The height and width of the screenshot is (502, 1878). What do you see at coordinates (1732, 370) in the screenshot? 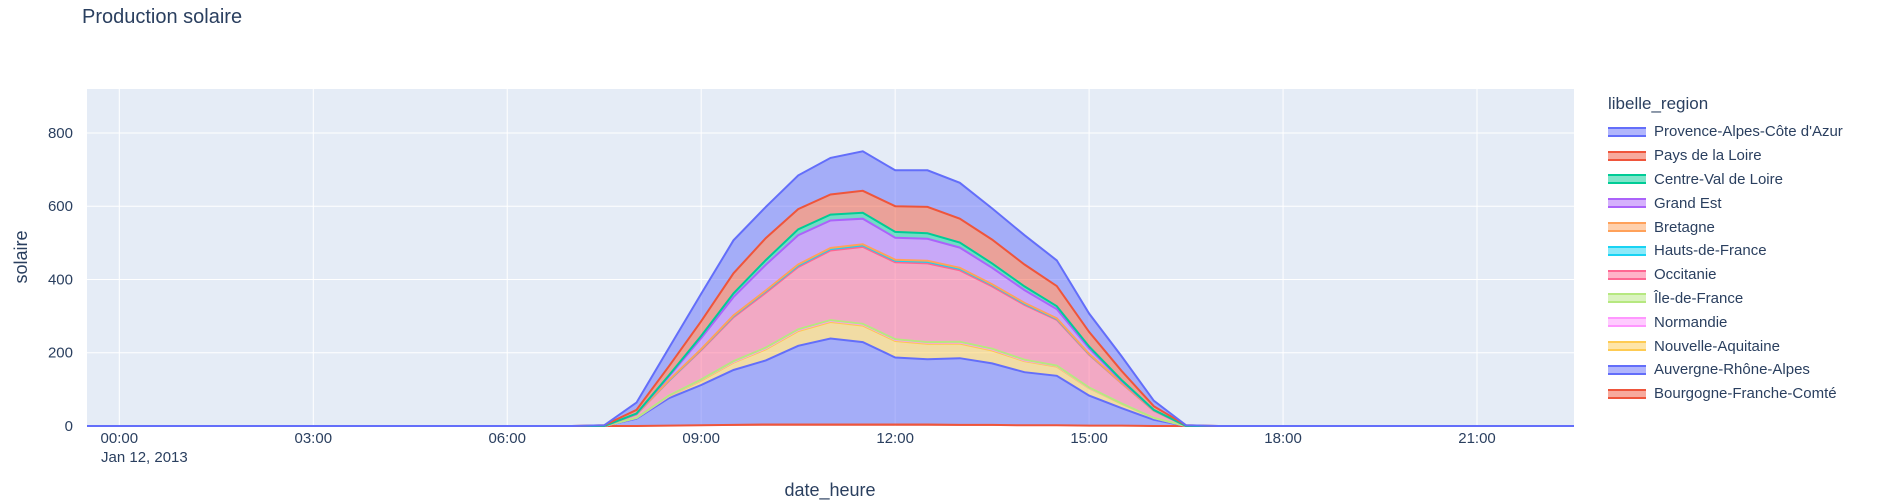
I see `legend-label: Auvergne-Rhône-Alpes` at bounding box center [1732, 370].